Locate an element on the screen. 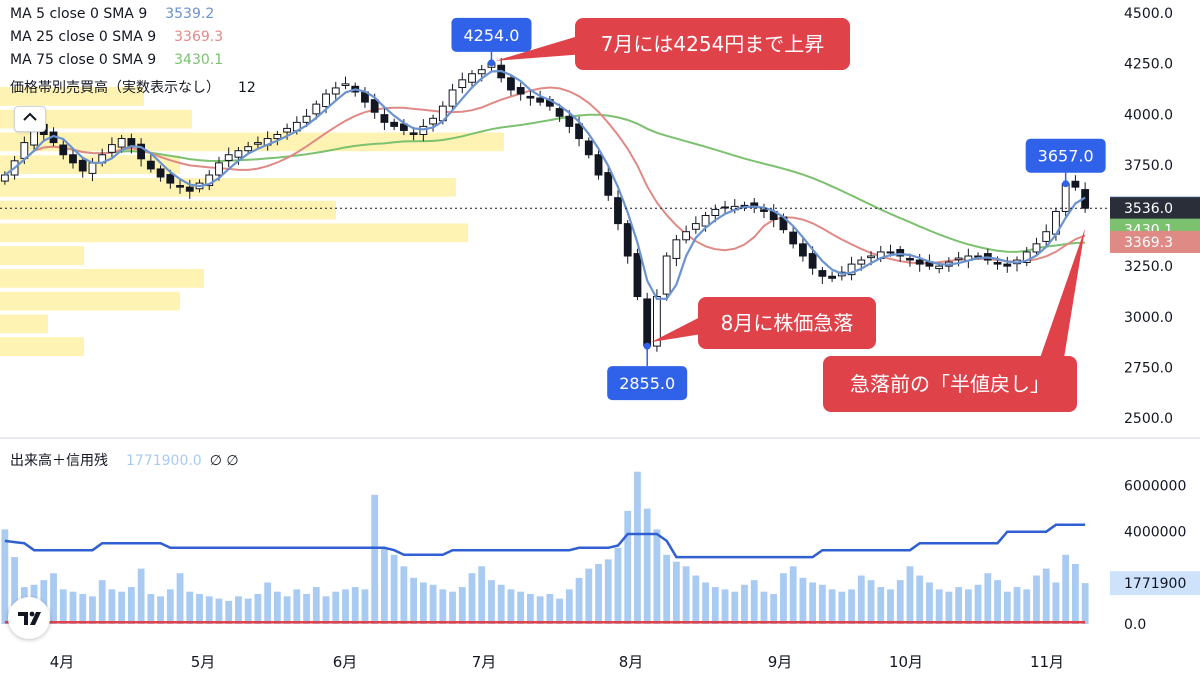  july-callout-tail is located at coordinates (540, 47).